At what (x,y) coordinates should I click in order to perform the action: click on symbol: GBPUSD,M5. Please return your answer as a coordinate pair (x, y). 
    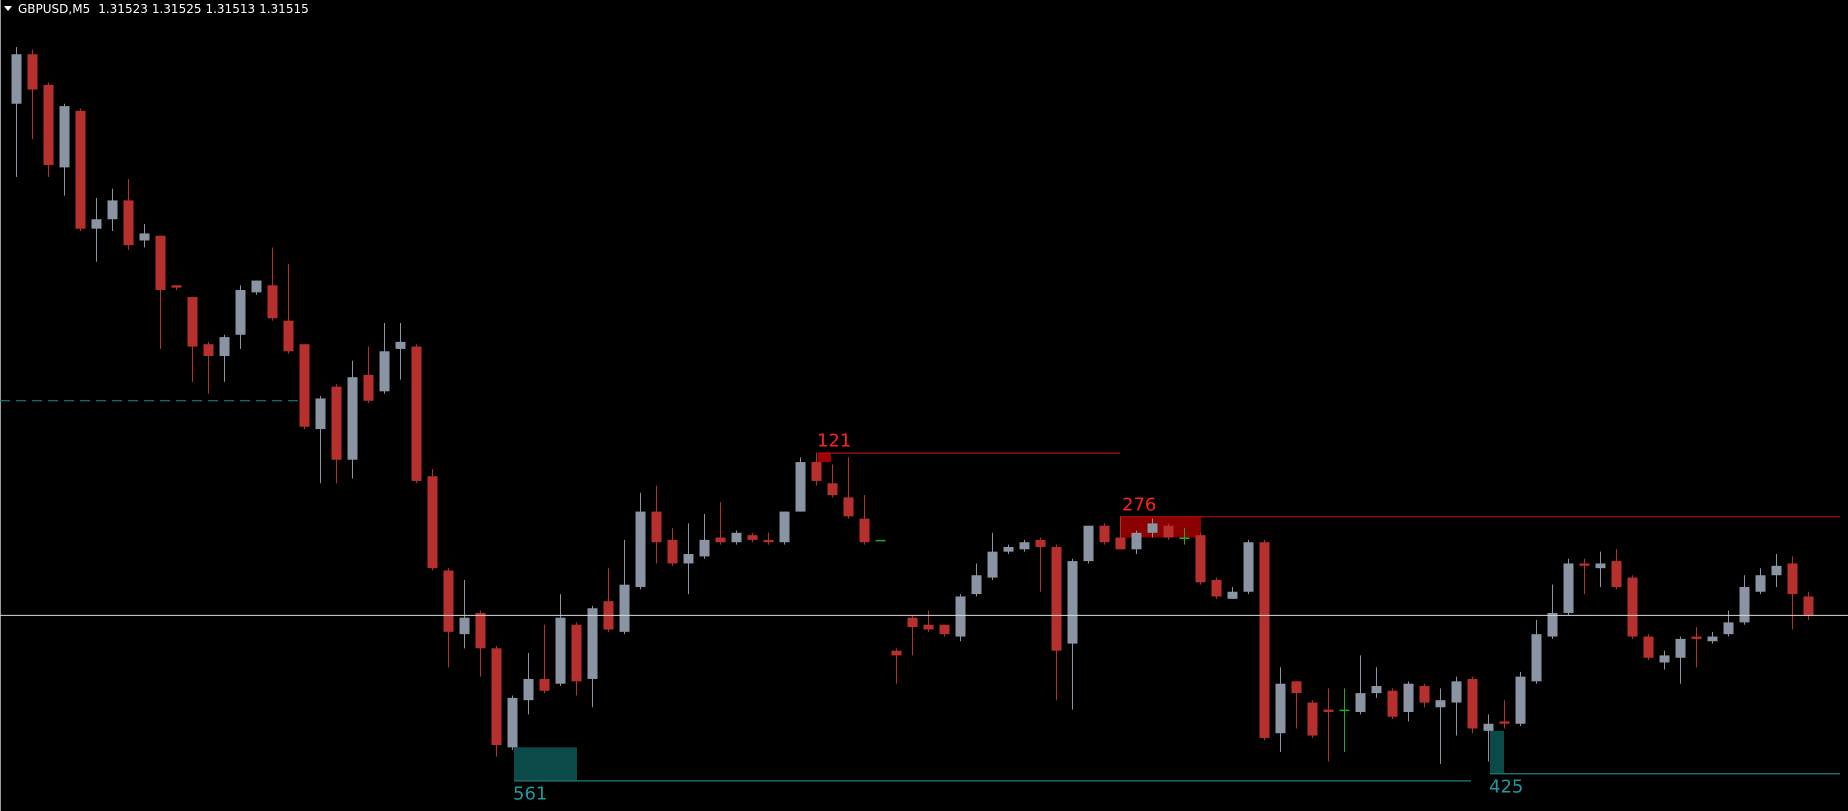
    Looking at the image, I should click on (54, 9).